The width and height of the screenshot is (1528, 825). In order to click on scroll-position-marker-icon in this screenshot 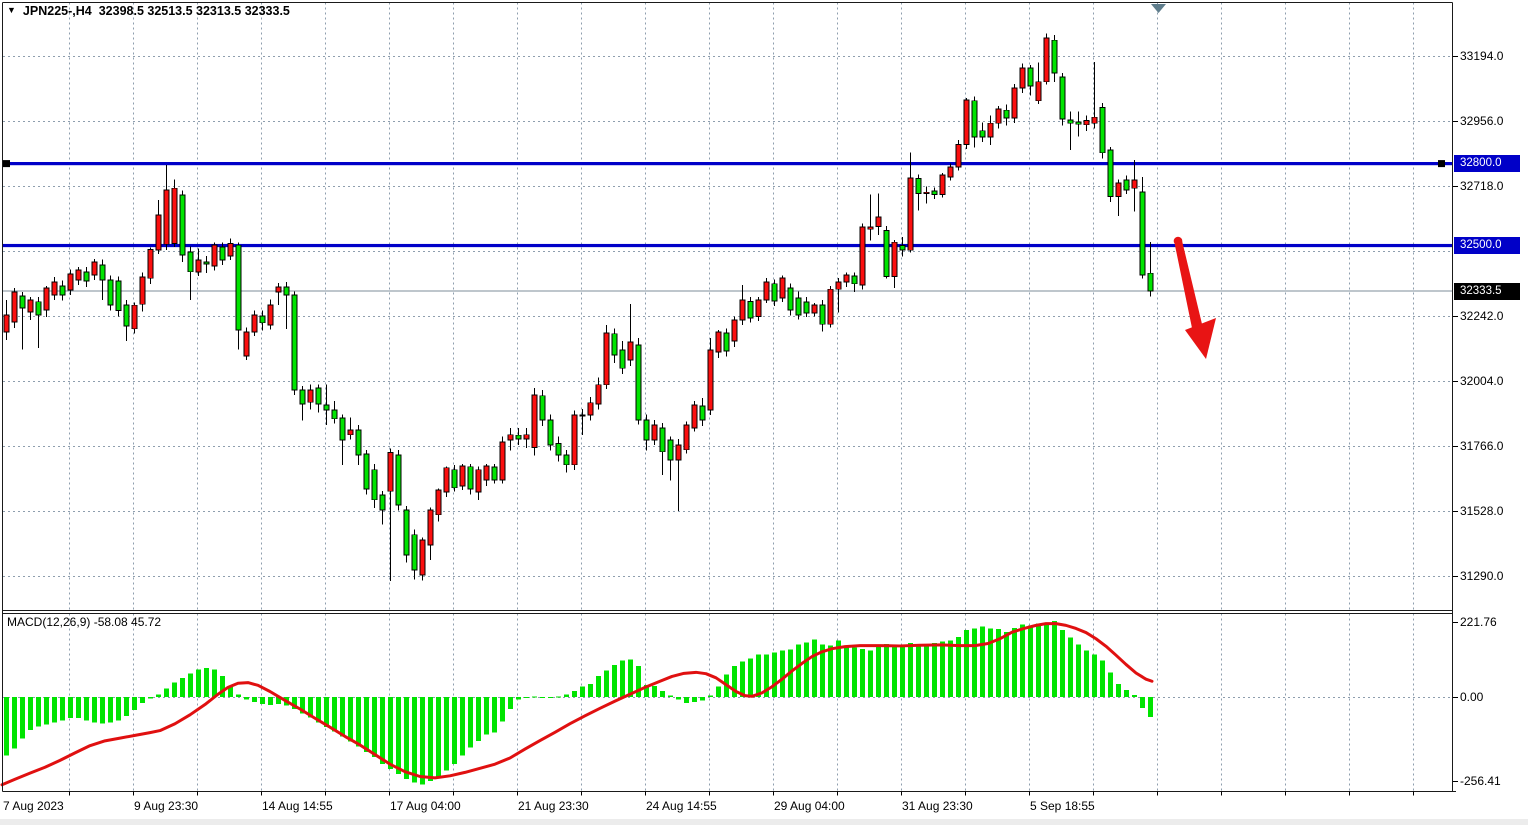, I will do `click(1158, 8)`.